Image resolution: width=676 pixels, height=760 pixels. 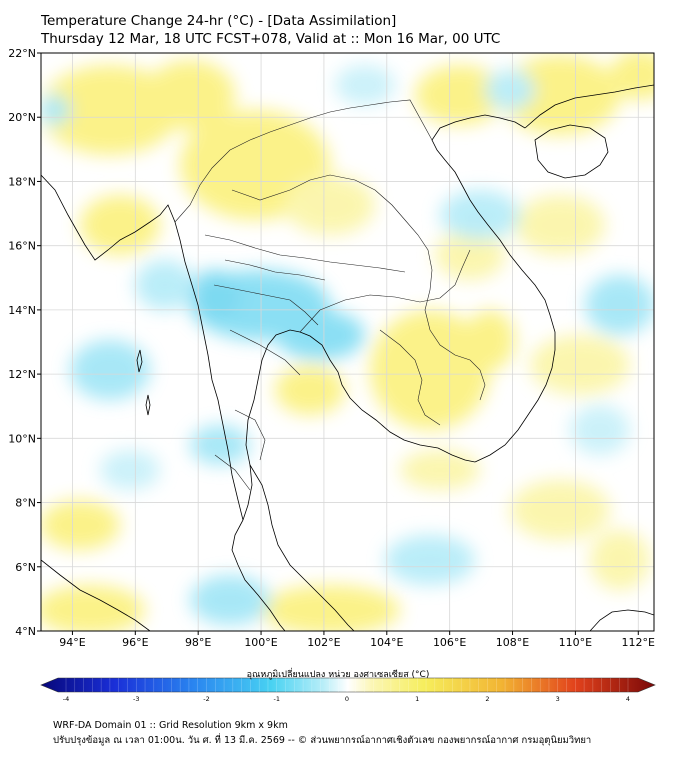 What do you see at coordinates (347, 699) in the screenshot?
I see `colorbar-tick-label: 0` at bounding box center [347, 699].